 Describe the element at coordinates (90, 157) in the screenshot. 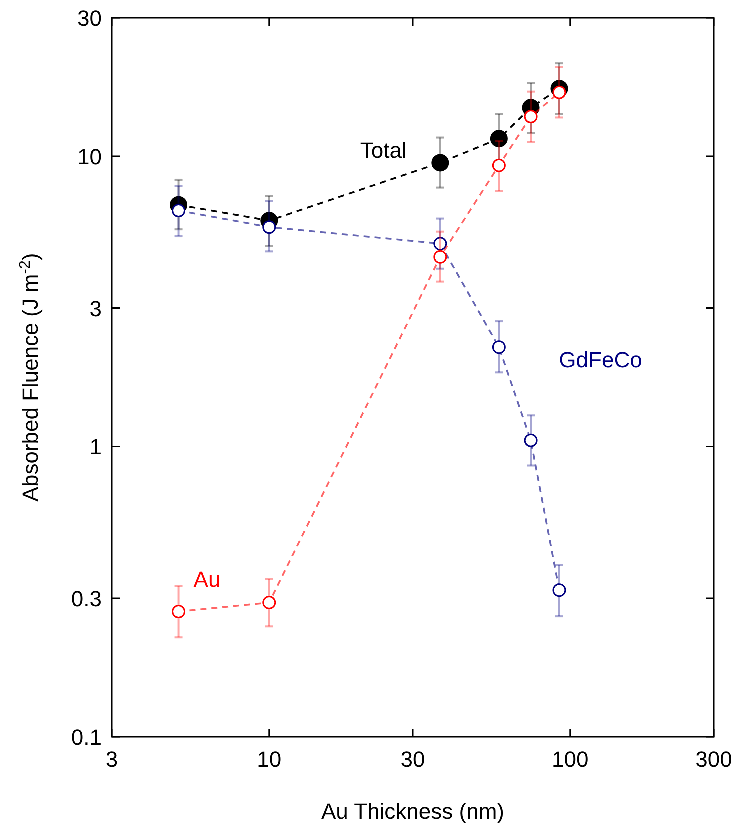

I see `y-tick-label: 10` at that location.